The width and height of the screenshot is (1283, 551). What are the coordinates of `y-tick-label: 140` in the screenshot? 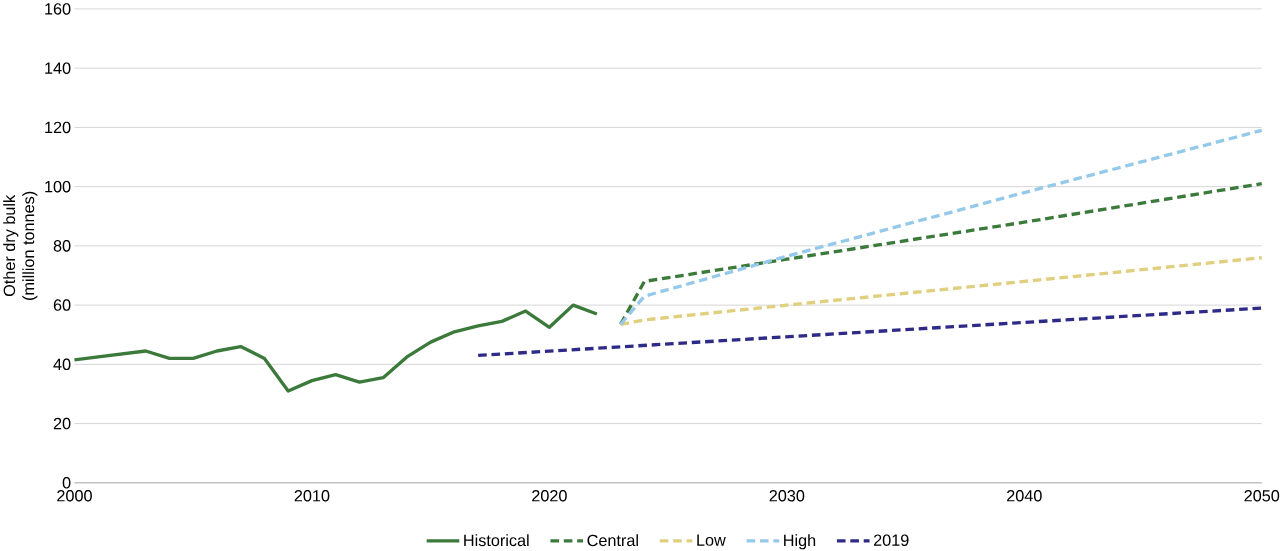 It's located at (58, 68).